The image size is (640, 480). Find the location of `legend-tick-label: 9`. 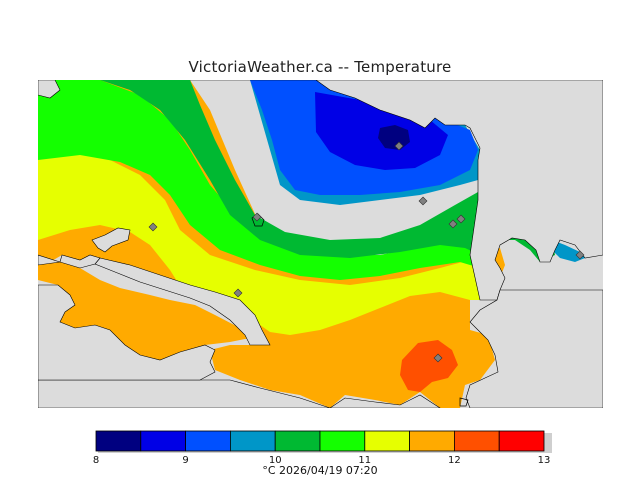

legend-tick-label: 9 is located at coordinates (185, 460).